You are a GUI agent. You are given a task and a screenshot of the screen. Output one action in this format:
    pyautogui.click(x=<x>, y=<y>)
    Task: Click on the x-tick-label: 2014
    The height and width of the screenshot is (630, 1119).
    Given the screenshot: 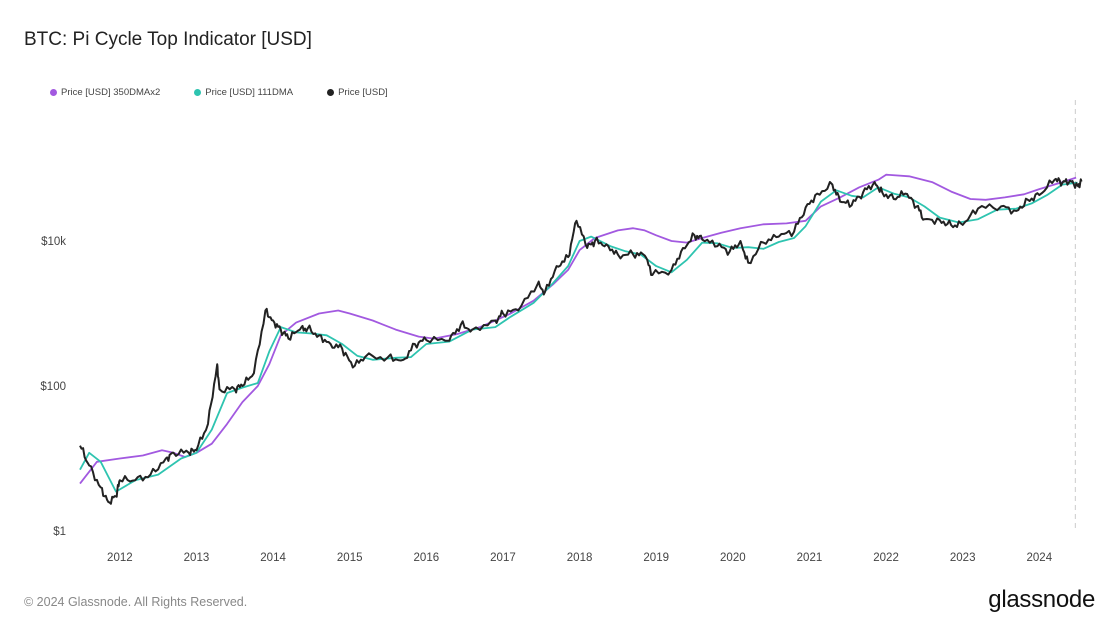 What is the action you would take?
    pyautogui.click(x=273, y=558)
    